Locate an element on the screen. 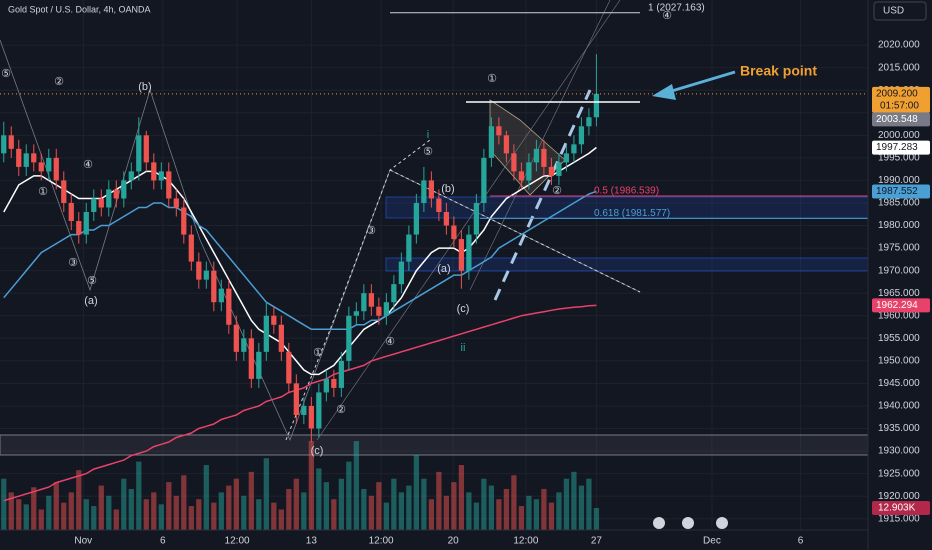 The height and width of the screenshot is (550, 932). y-tick-label: 1935.000 is located at coordinates (899, 428).